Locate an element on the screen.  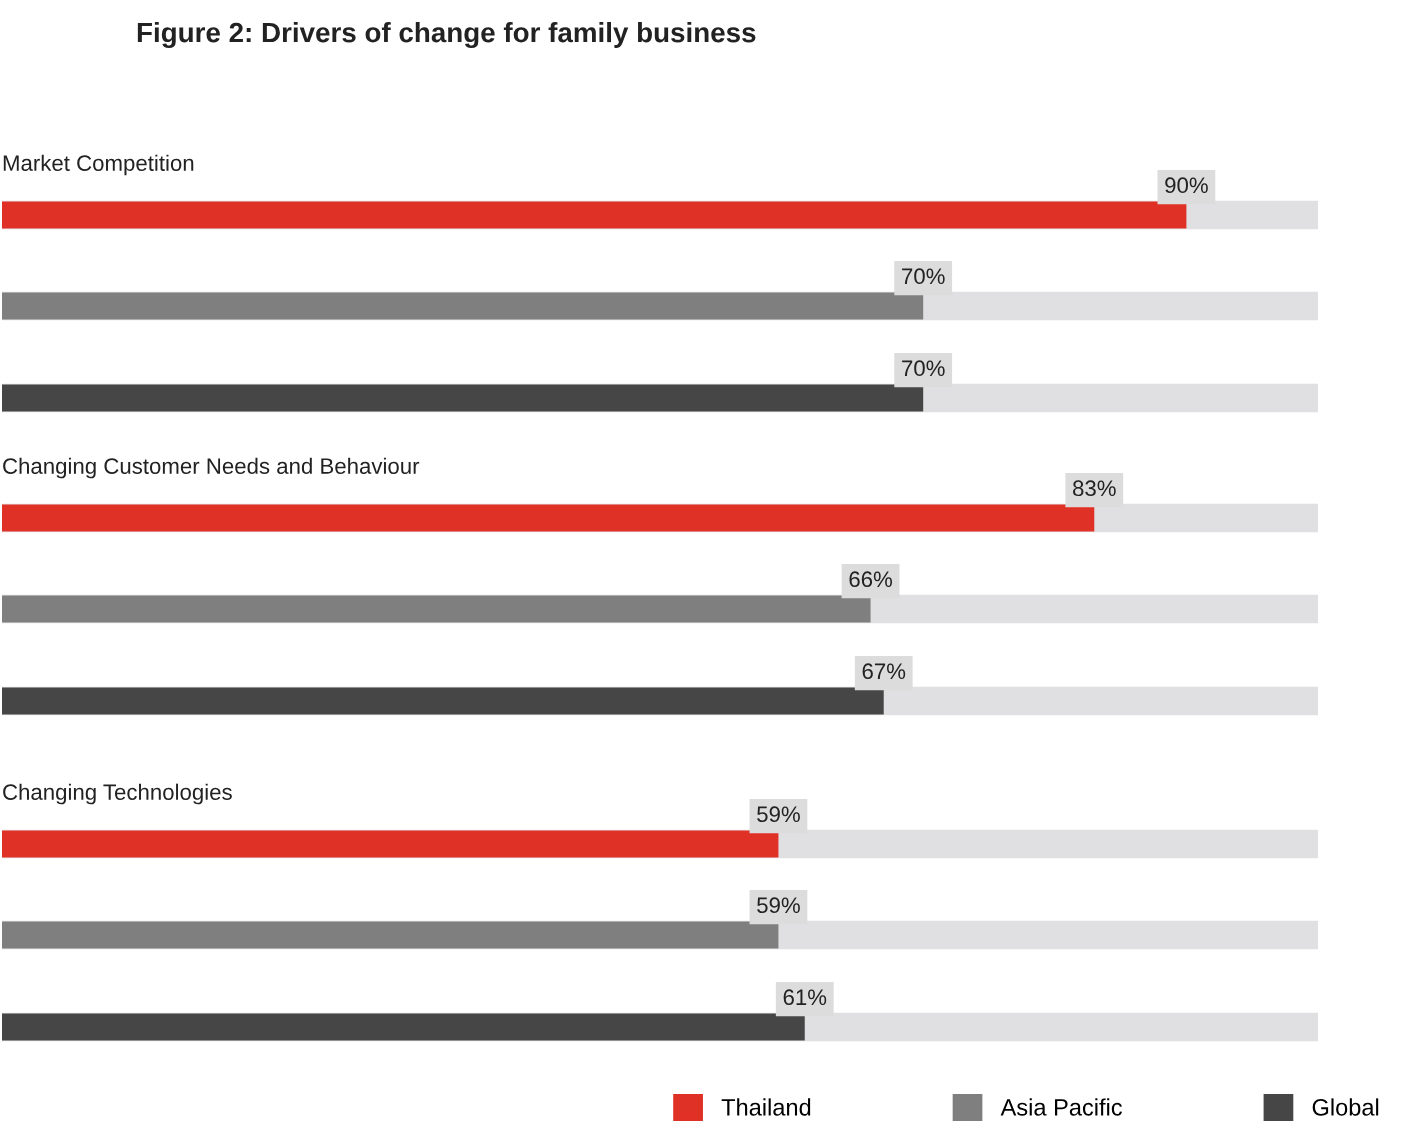
legend-label: Thailand is located at coordinates (766, 1107).